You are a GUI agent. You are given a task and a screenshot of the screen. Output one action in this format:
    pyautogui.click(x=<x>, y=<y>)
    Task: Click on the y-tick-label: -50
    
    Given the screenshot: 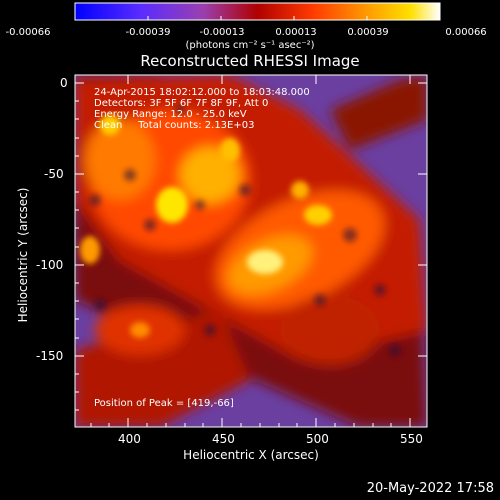 What is the action you would take?
    pyautogui.click(x=54, y=174)
    